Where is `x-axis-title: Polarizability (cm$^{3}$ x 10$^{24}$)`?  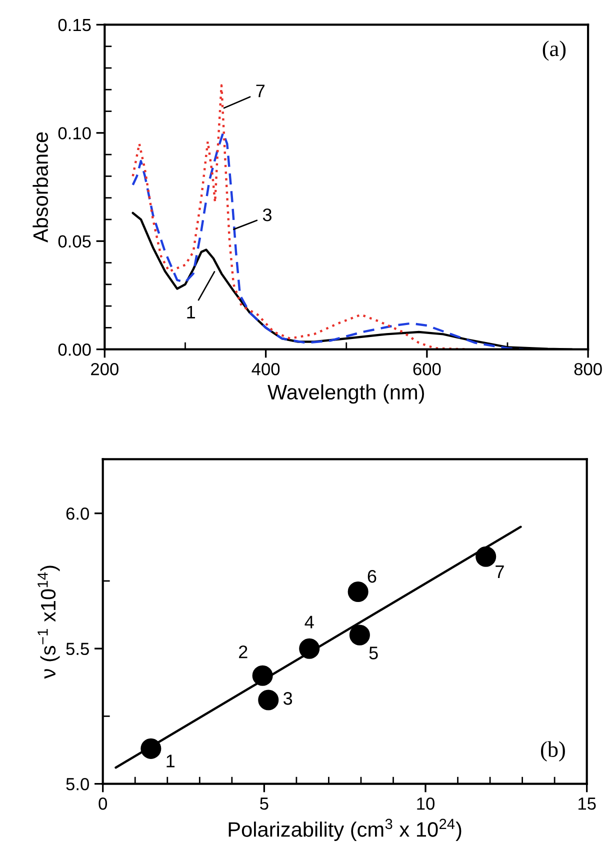
x-axis-title: Polarizability (cm$^{3}$ x 10$^{24}$) is located at coordinates (345, 829).